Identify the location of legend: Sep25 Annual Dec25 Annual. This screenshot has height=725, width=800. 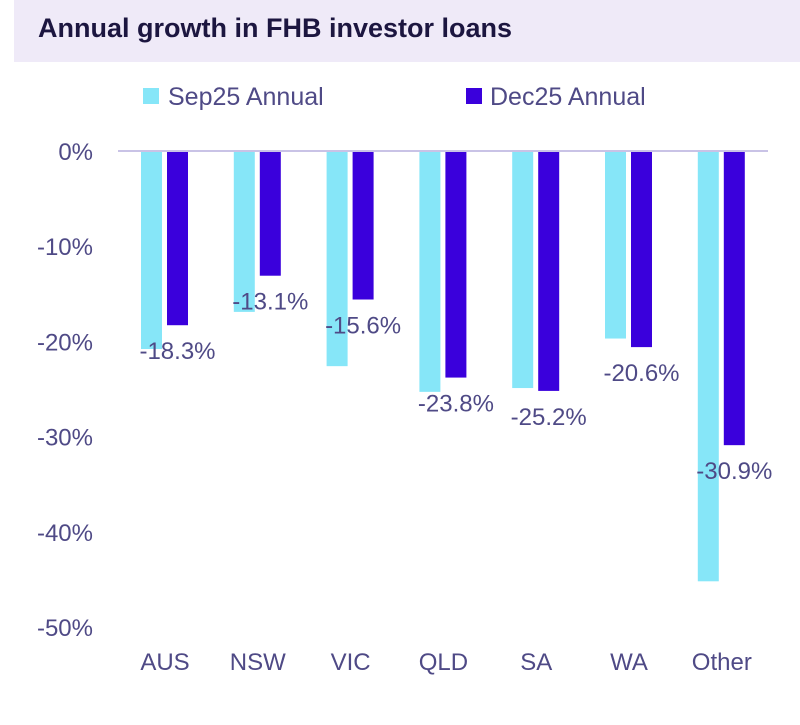
(394, 97).